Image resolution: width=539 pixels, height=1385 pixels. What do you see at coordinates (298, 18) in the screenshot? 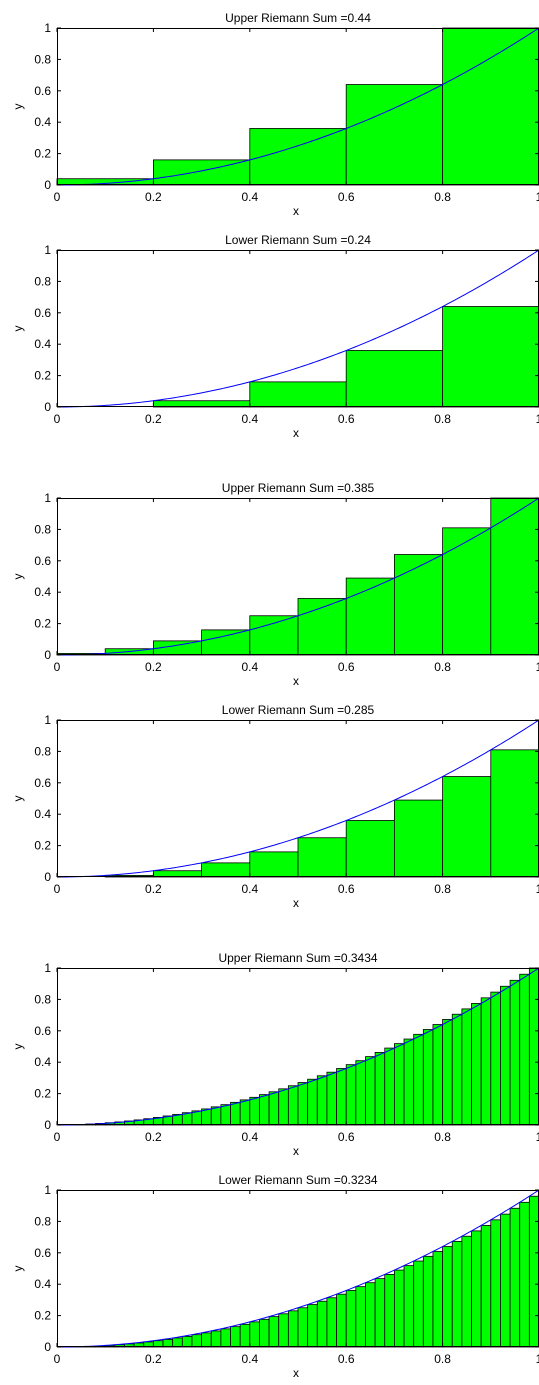
I see `chart-title: Upper Riemann Sum =0.44` at bounding box center [298, 18].